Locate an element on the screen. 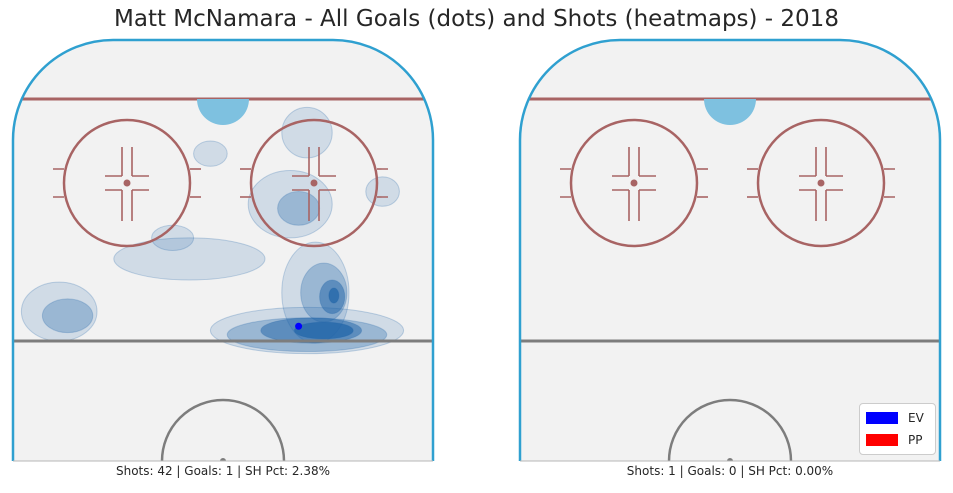  legend-label-ev: EV is located at coordinates (916, 418).